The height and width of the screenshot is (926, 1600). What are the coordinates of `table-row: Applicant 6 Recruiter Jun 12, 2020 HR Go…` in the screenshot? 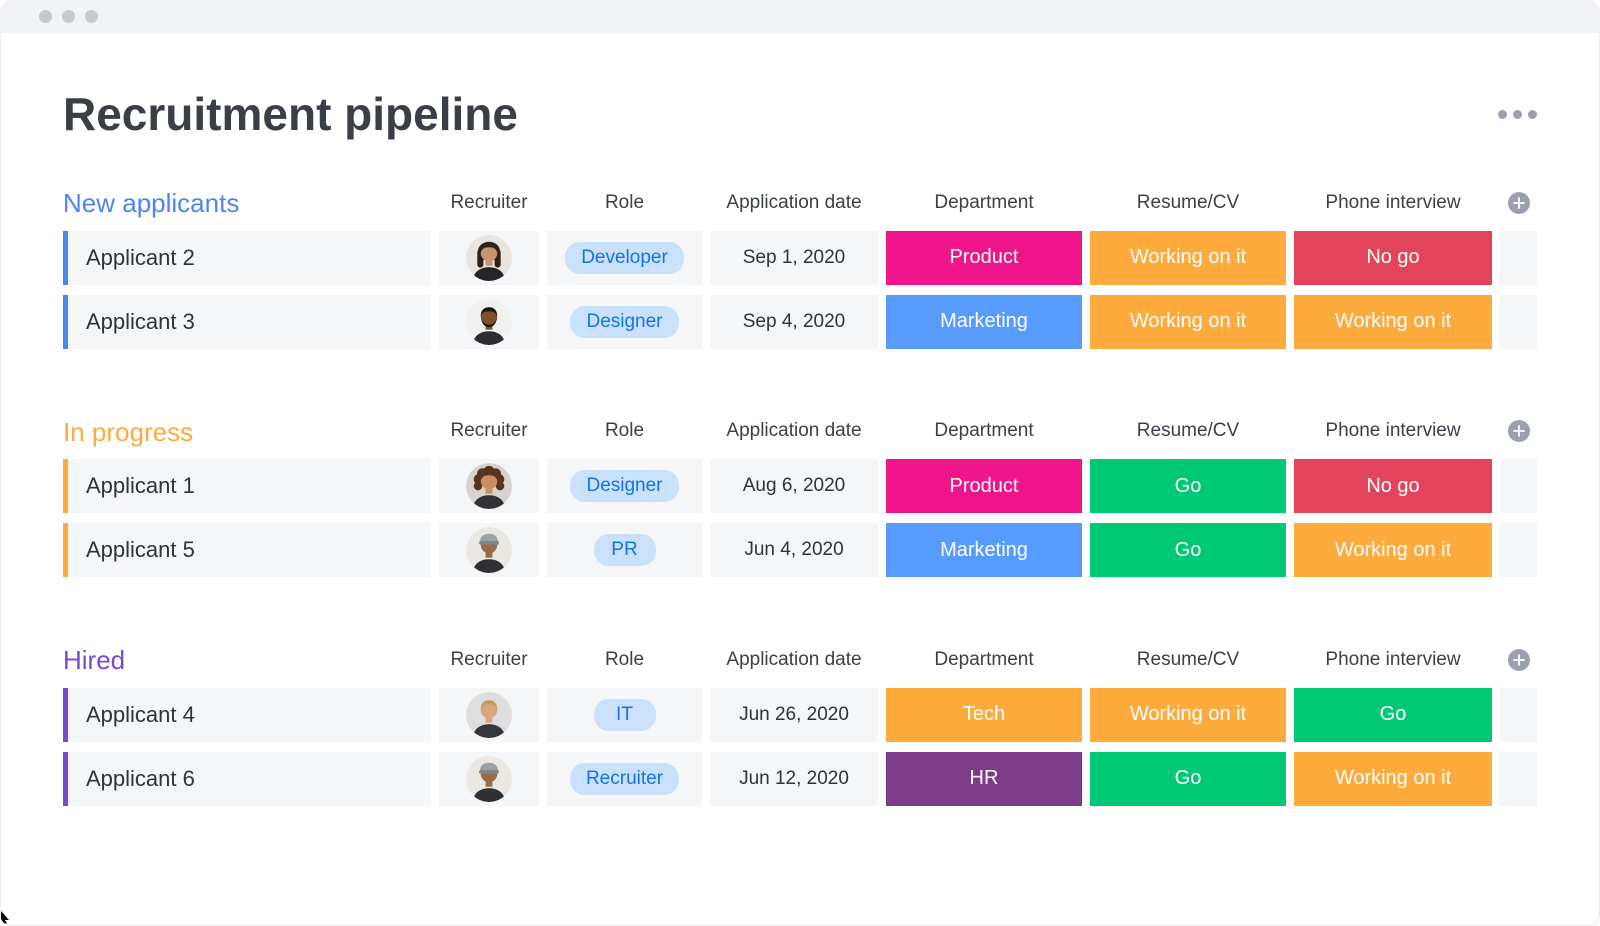 It's located at (800, 778).